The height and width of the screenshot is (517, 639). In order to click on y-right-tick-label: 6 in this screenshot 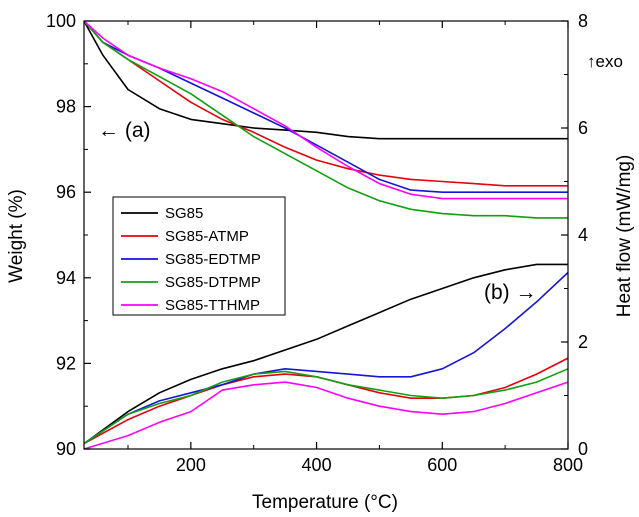, I will do `click(583, 128)`.